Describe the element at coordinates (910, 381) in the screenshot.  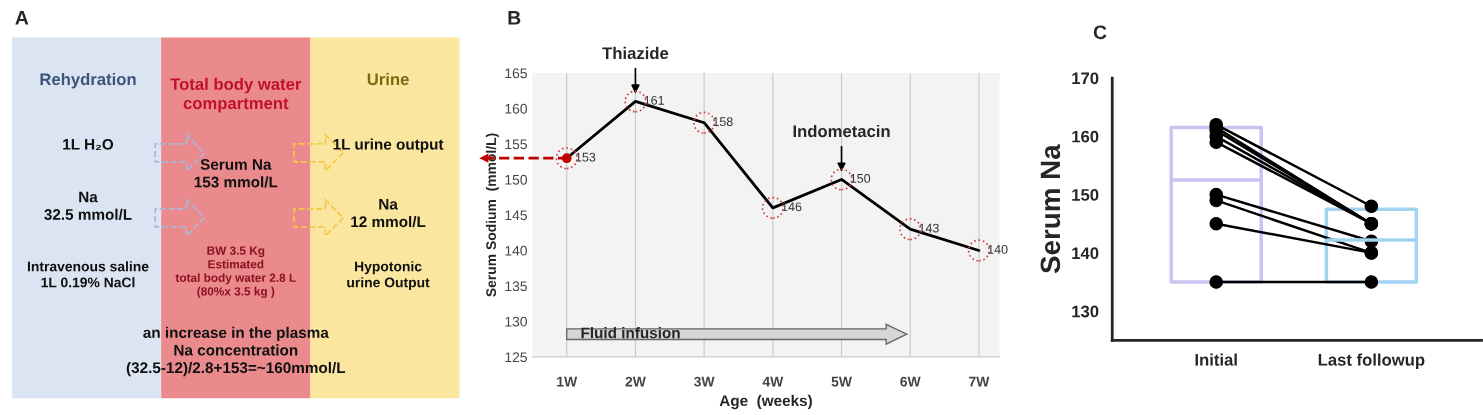
I see `x-tick-label: 6W` at that location.